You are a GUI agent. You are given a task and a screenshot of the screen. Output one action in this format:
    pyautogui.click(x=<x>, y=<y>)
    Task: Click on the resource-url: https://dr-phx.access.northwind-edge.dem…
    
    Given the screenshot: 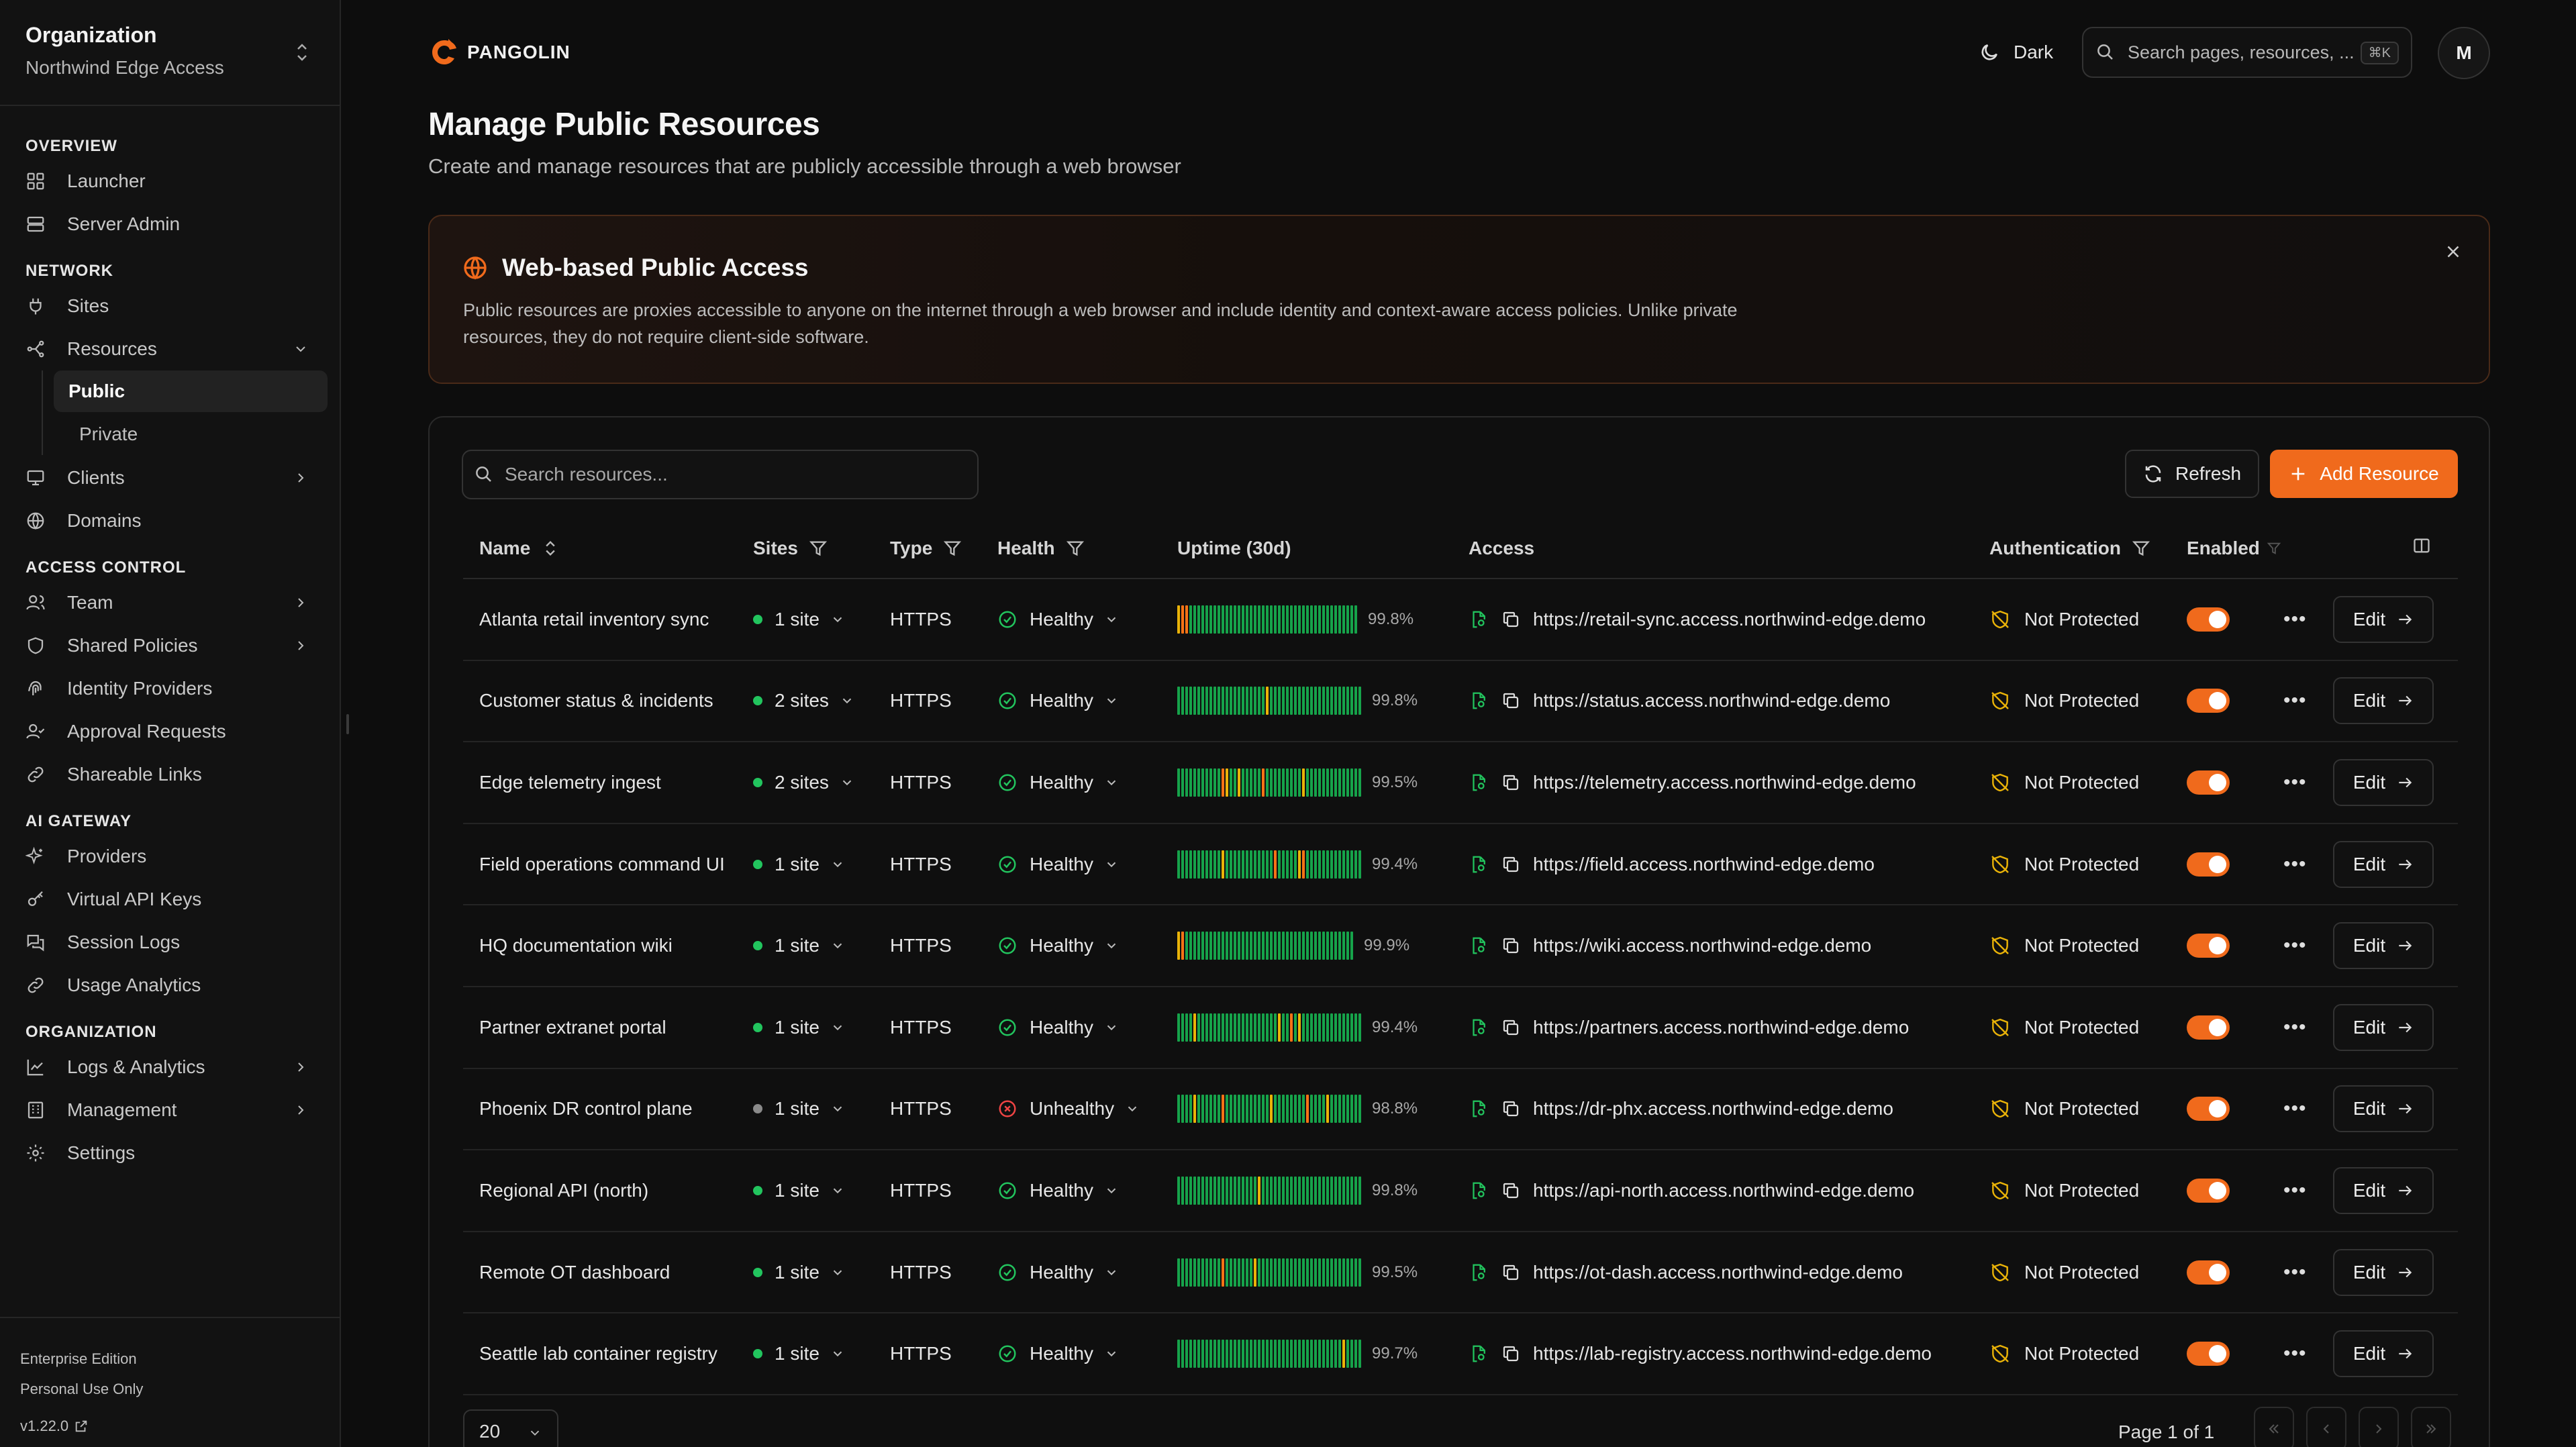 What is the action you would take?
    pyautogui.click(x=1713, y=1108)
    